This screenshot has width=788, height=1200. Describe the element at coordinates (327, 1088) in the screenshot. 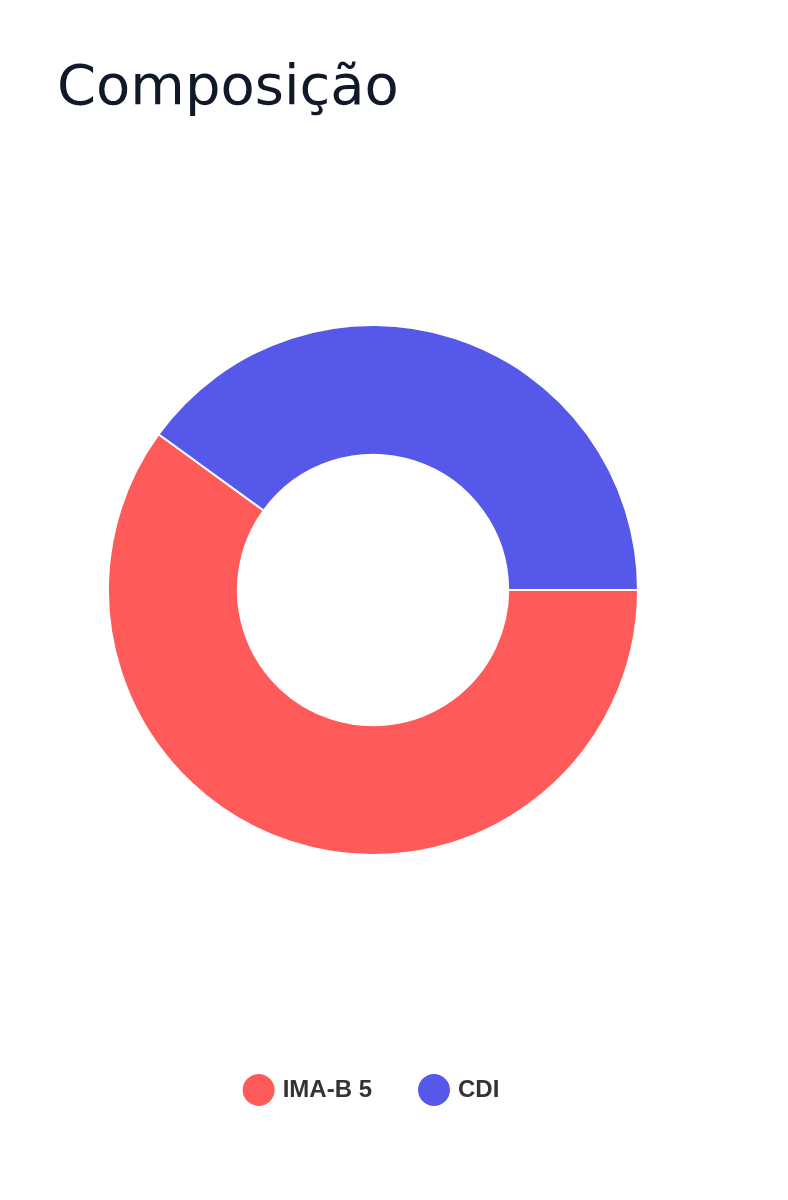

I see `legend-label: IMA-B 5` at that location.